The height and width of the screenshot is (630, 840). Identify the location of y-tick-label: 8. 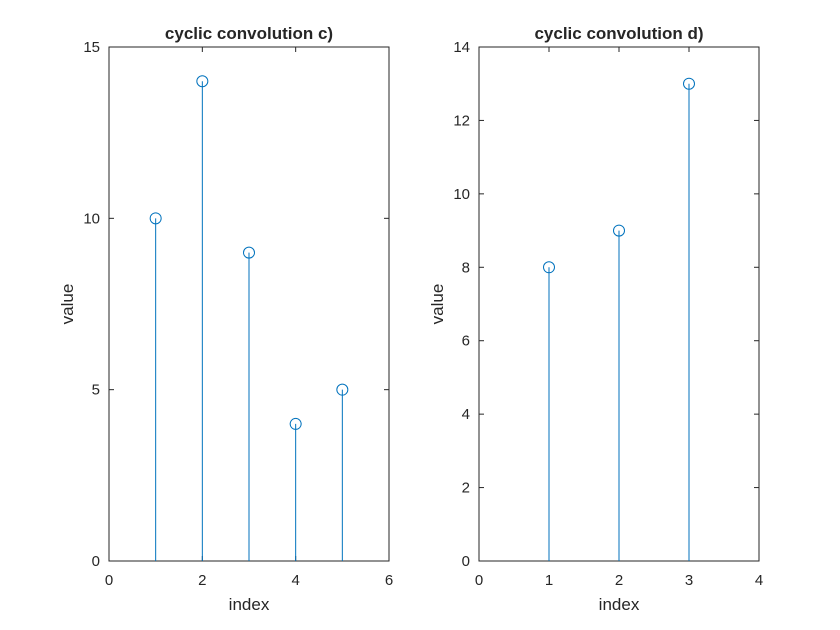
(466, 267).